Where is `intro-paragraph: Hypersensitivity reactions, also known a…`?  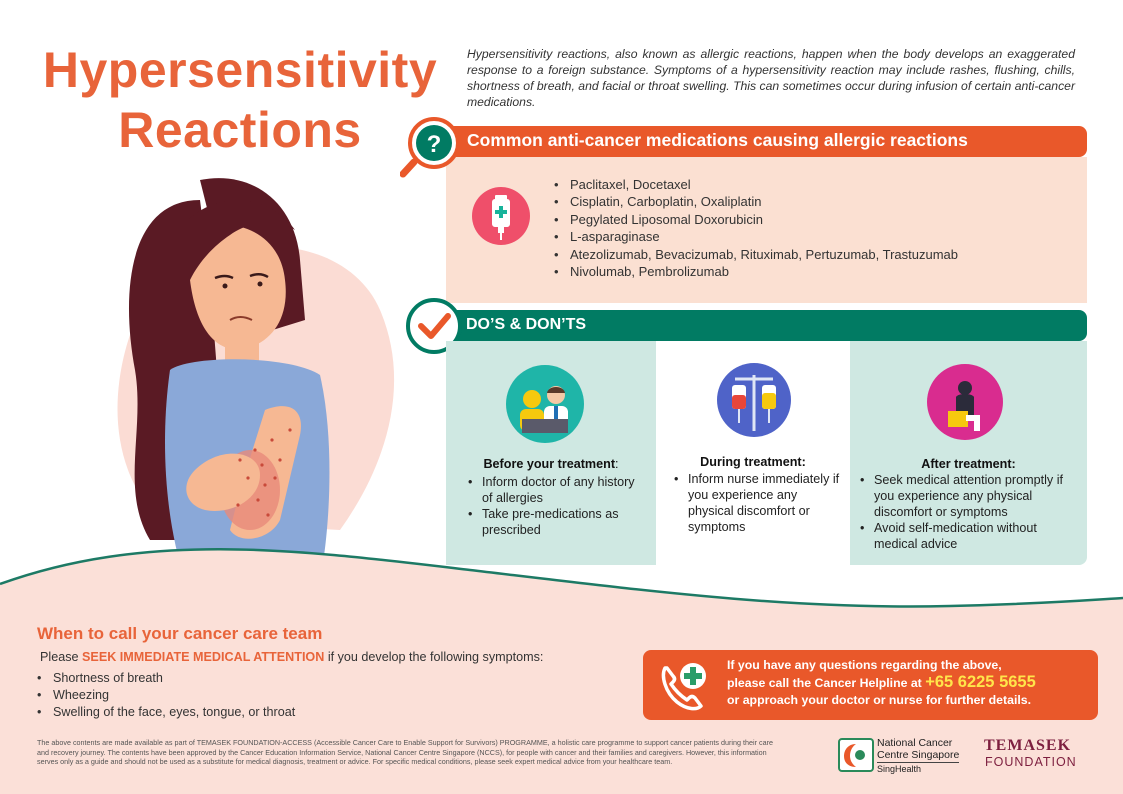 intro-paragraph: Hypersensitivity reactions, also known a… is located at coordinates (771, 78).